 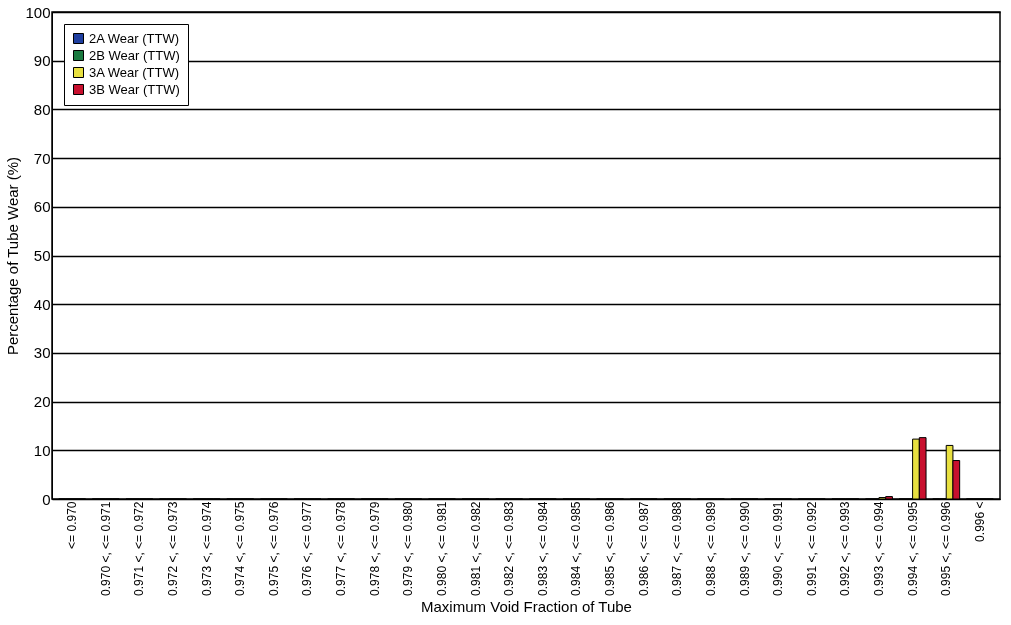 I want to click on y-tick-label: 90, so click(x=42, y=61).